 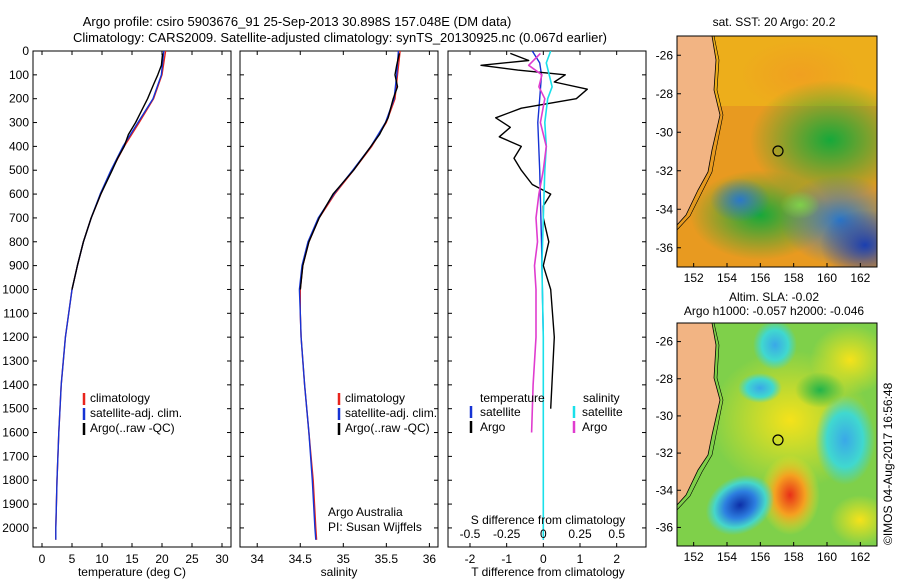 I want to click on sla-red-eddy, so click(x=790, y=495).